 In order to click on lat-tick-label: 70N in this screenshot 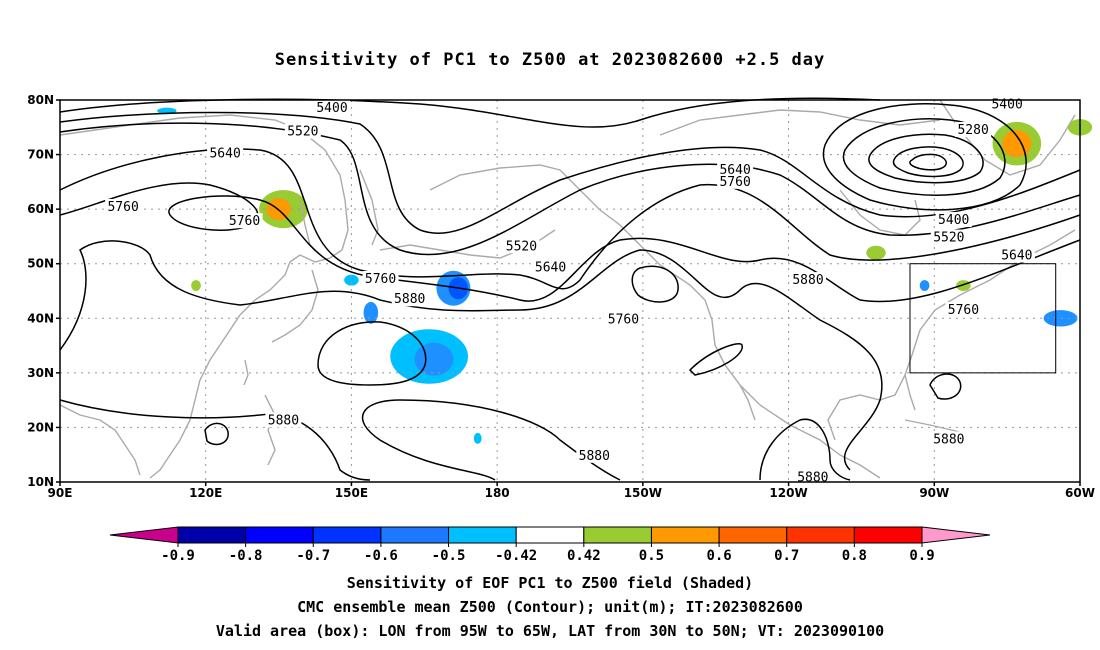, I will do `click(40, 155)`.